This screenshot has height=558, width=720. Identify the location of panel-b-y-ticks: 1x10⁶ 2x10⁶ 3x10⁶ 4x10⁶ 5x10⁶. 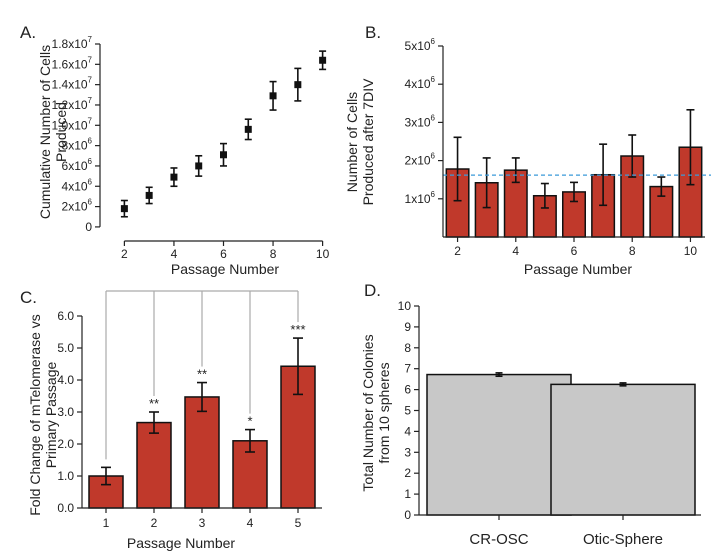
(424, 121).